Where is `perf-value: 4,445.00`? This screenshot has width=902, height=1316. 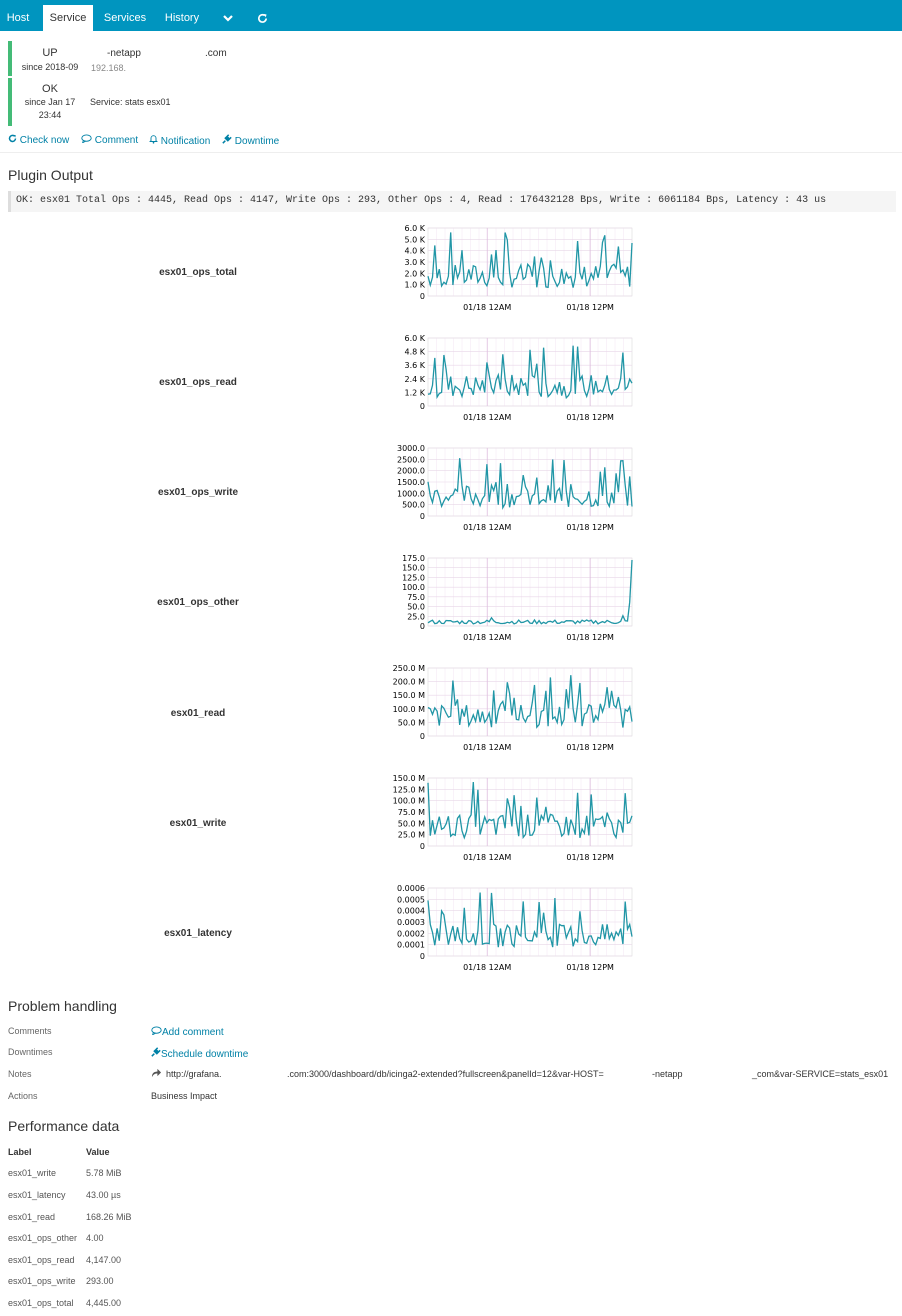 perf-value: 4,445.00 is located at coordinates (104, 1302).